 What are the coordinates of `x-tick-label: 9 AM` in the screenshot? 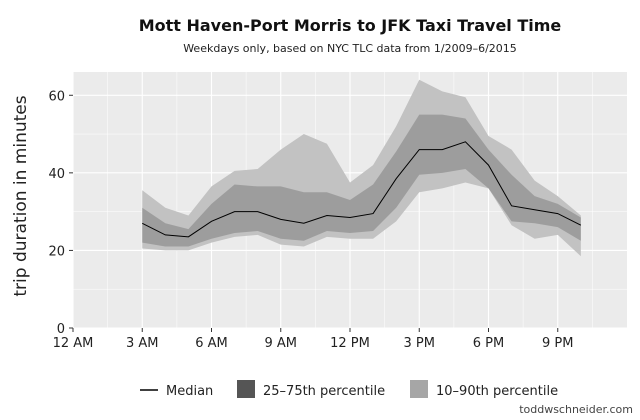 It's located at (280, 343).